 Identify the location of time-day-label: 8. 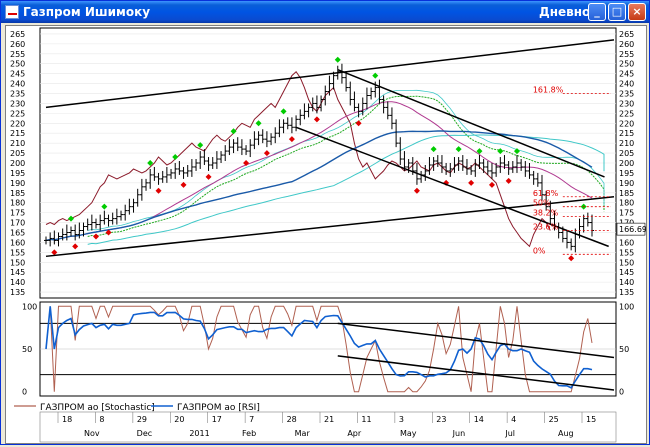
(101, 419).